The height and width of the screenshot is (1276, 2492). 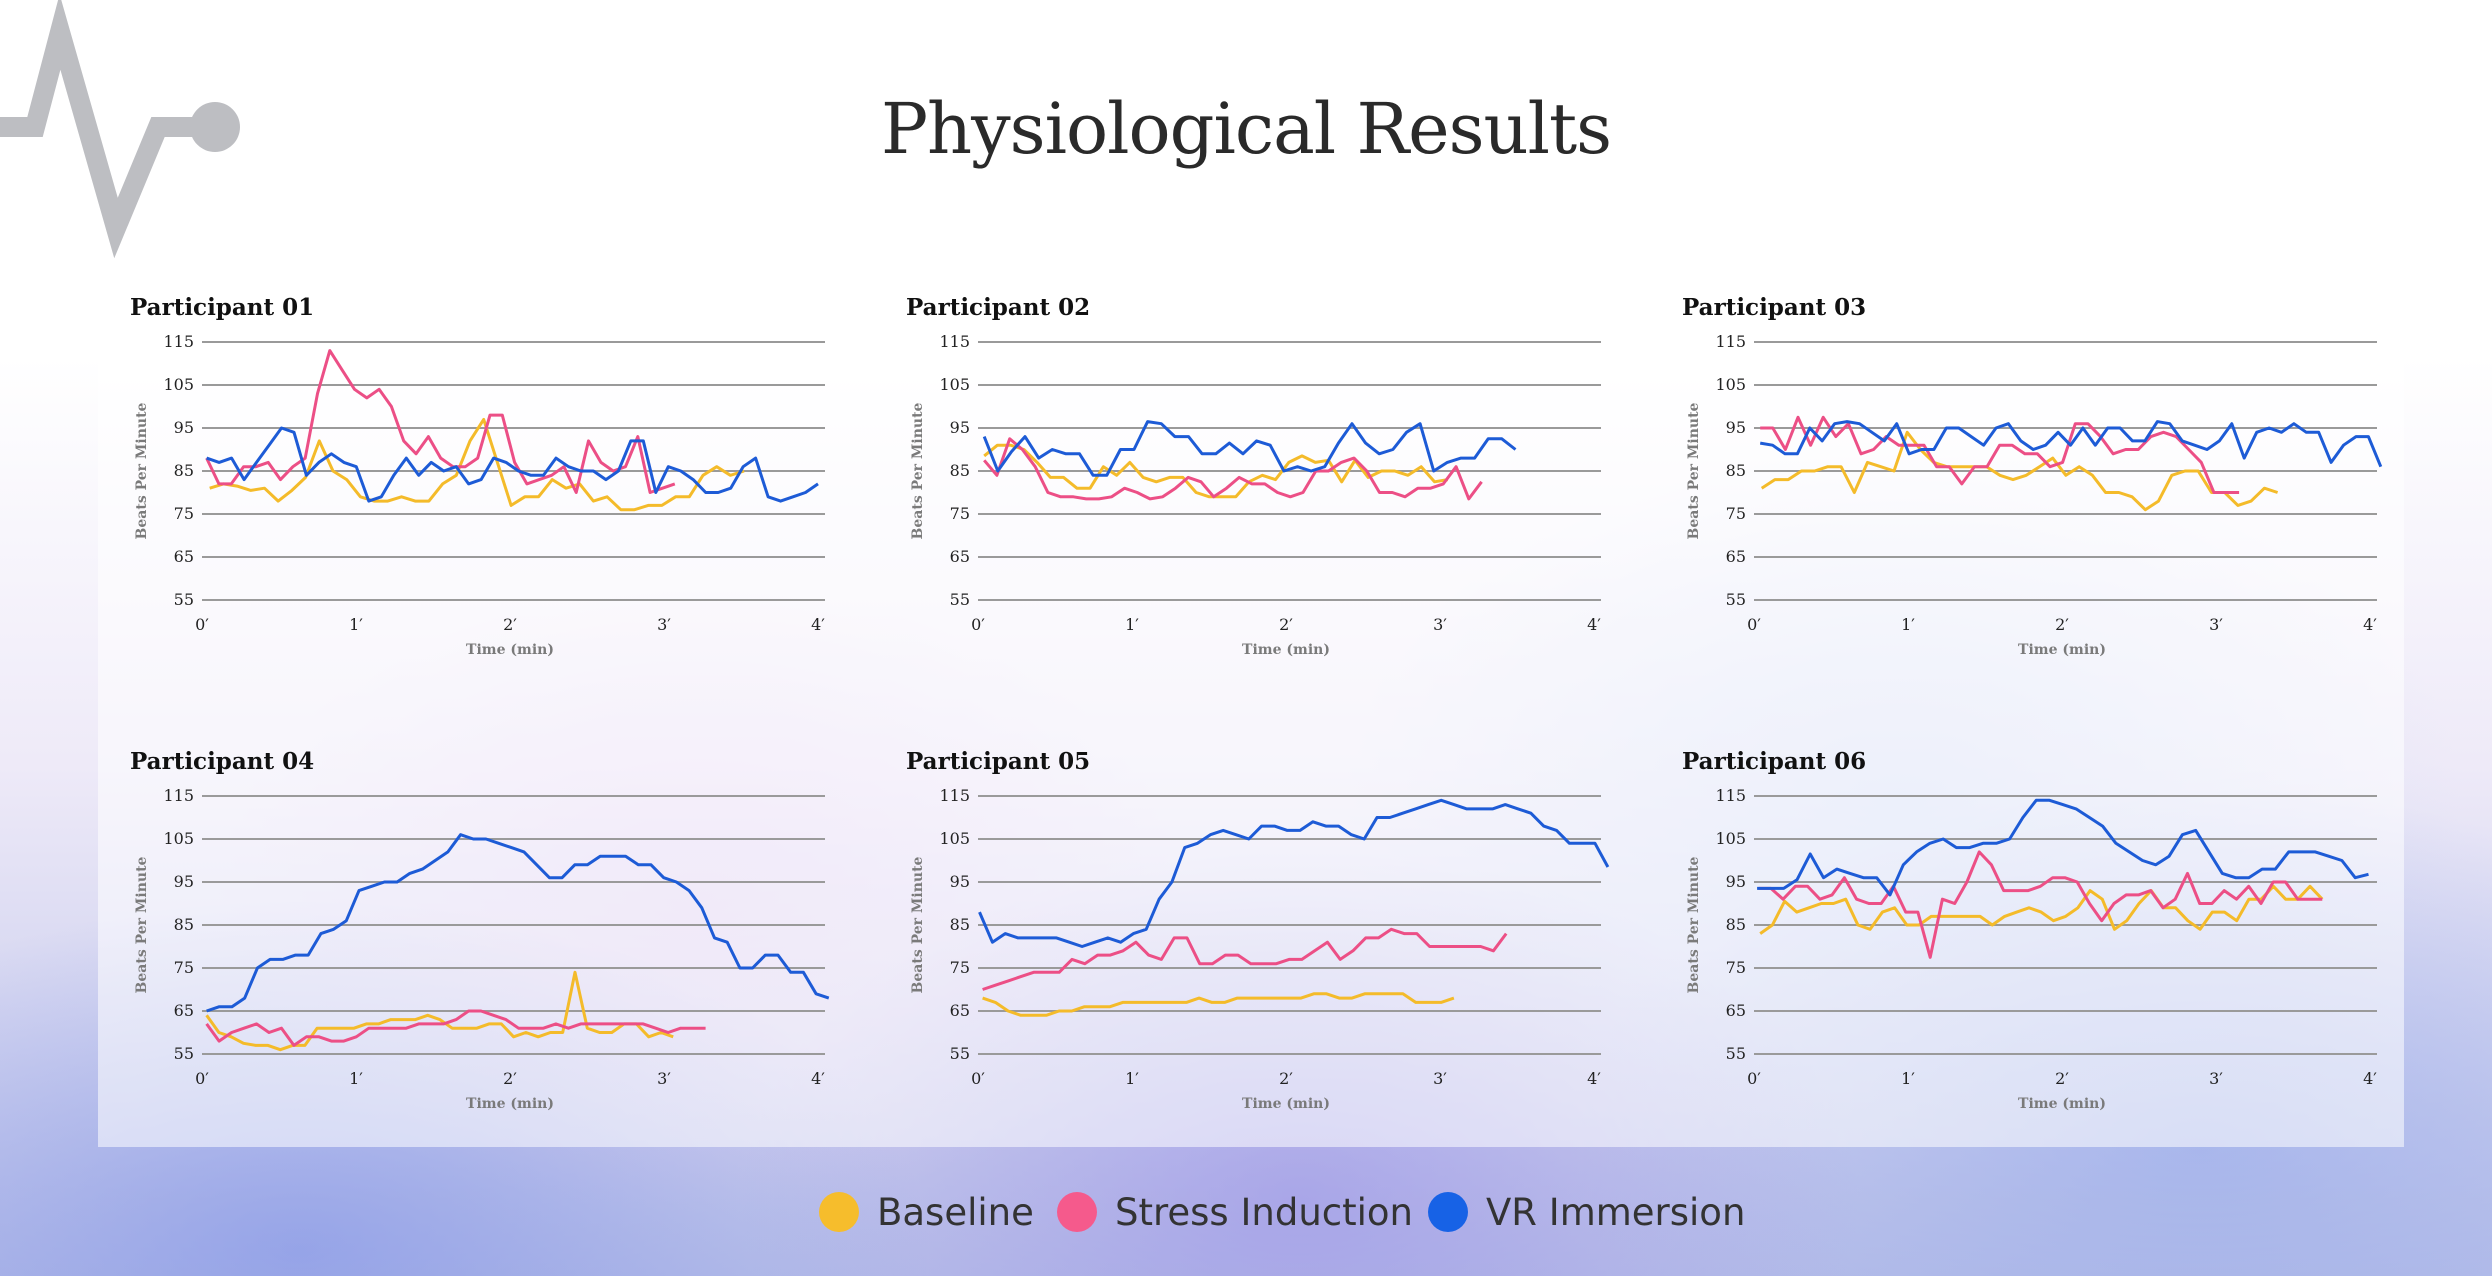 I want to click on chart-title: Participant 03, so click(x=1774, y=307).